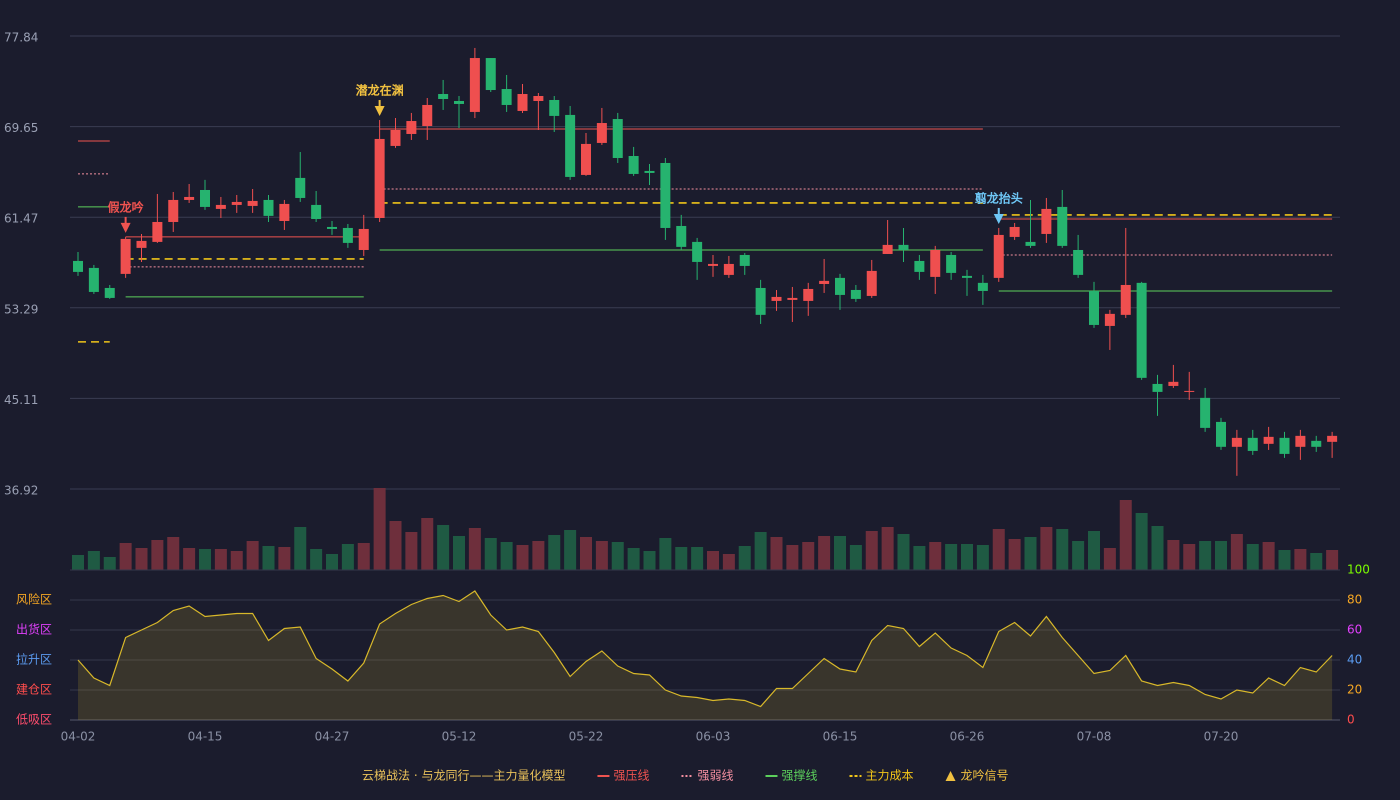  What do you see at coordinates (34, 659) in the screenshot?
I see `zone-label: 拉升区` at bounding box center [34, 659].